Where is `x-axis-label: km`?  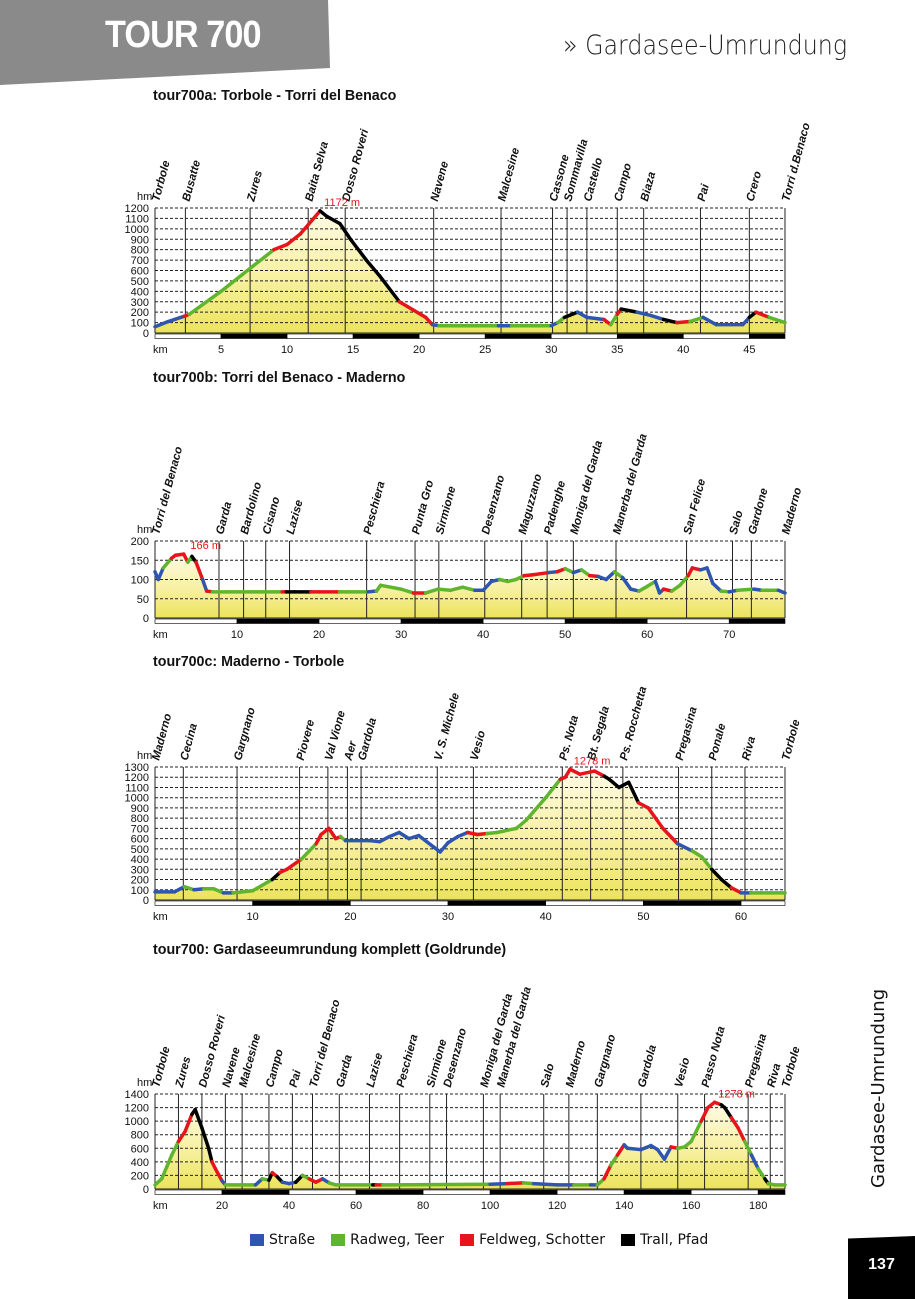
x-axis-label: km is located at coordinates (160, 917).